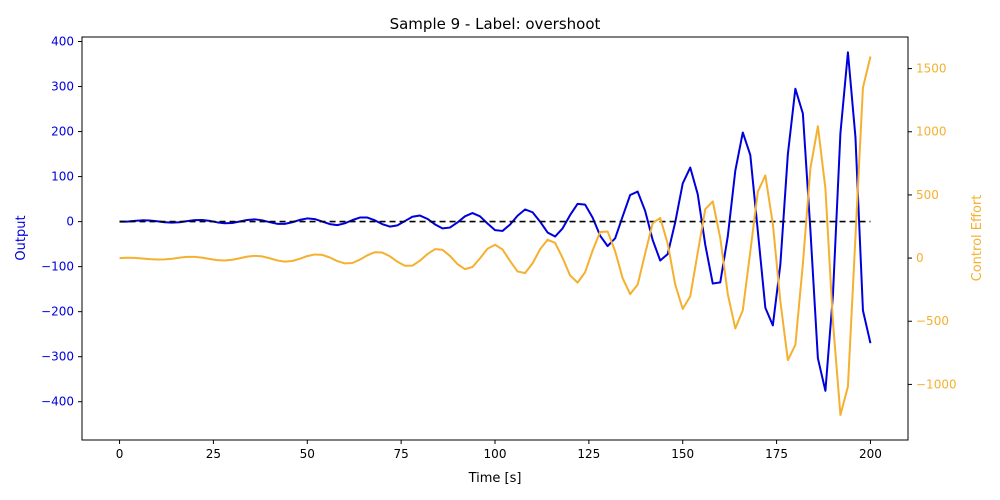 The image size is (1000, 500). Describe the element at coordinates (62, 87) in the screenshot. I see `y-tick-label-left: 300` at that location.